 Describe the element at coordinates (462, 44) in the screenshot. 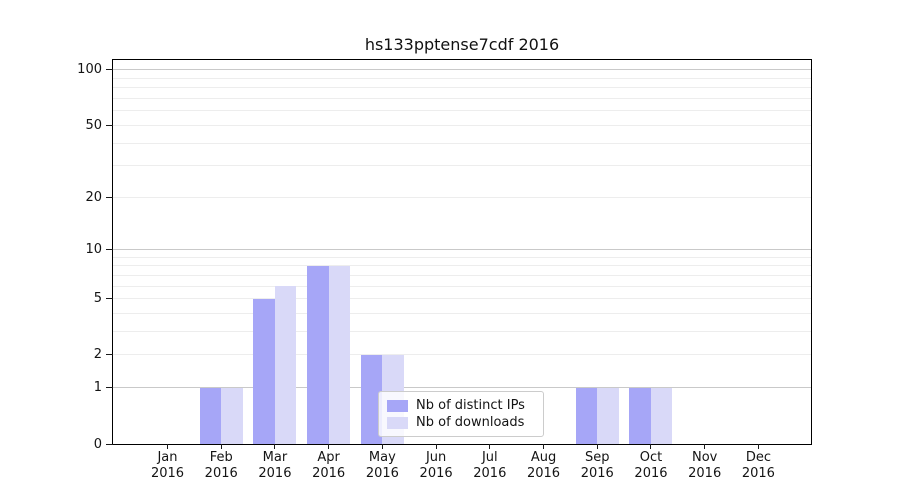

I see `chart-title: hs133pptense7cdf 2016` at that location.